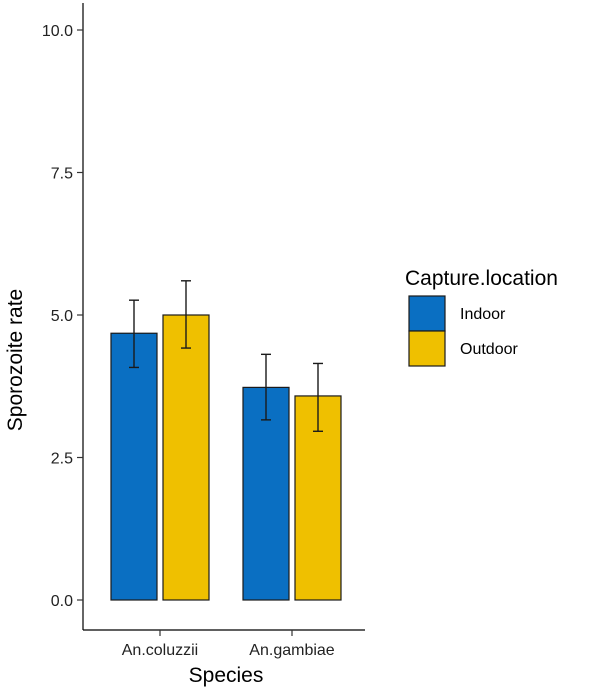 Image resolution: width=597 pixels, height=690 pixels. Describe the element at coordinates (226, 675) in the screenshot. I see `x-axis-title: Species` at that location.